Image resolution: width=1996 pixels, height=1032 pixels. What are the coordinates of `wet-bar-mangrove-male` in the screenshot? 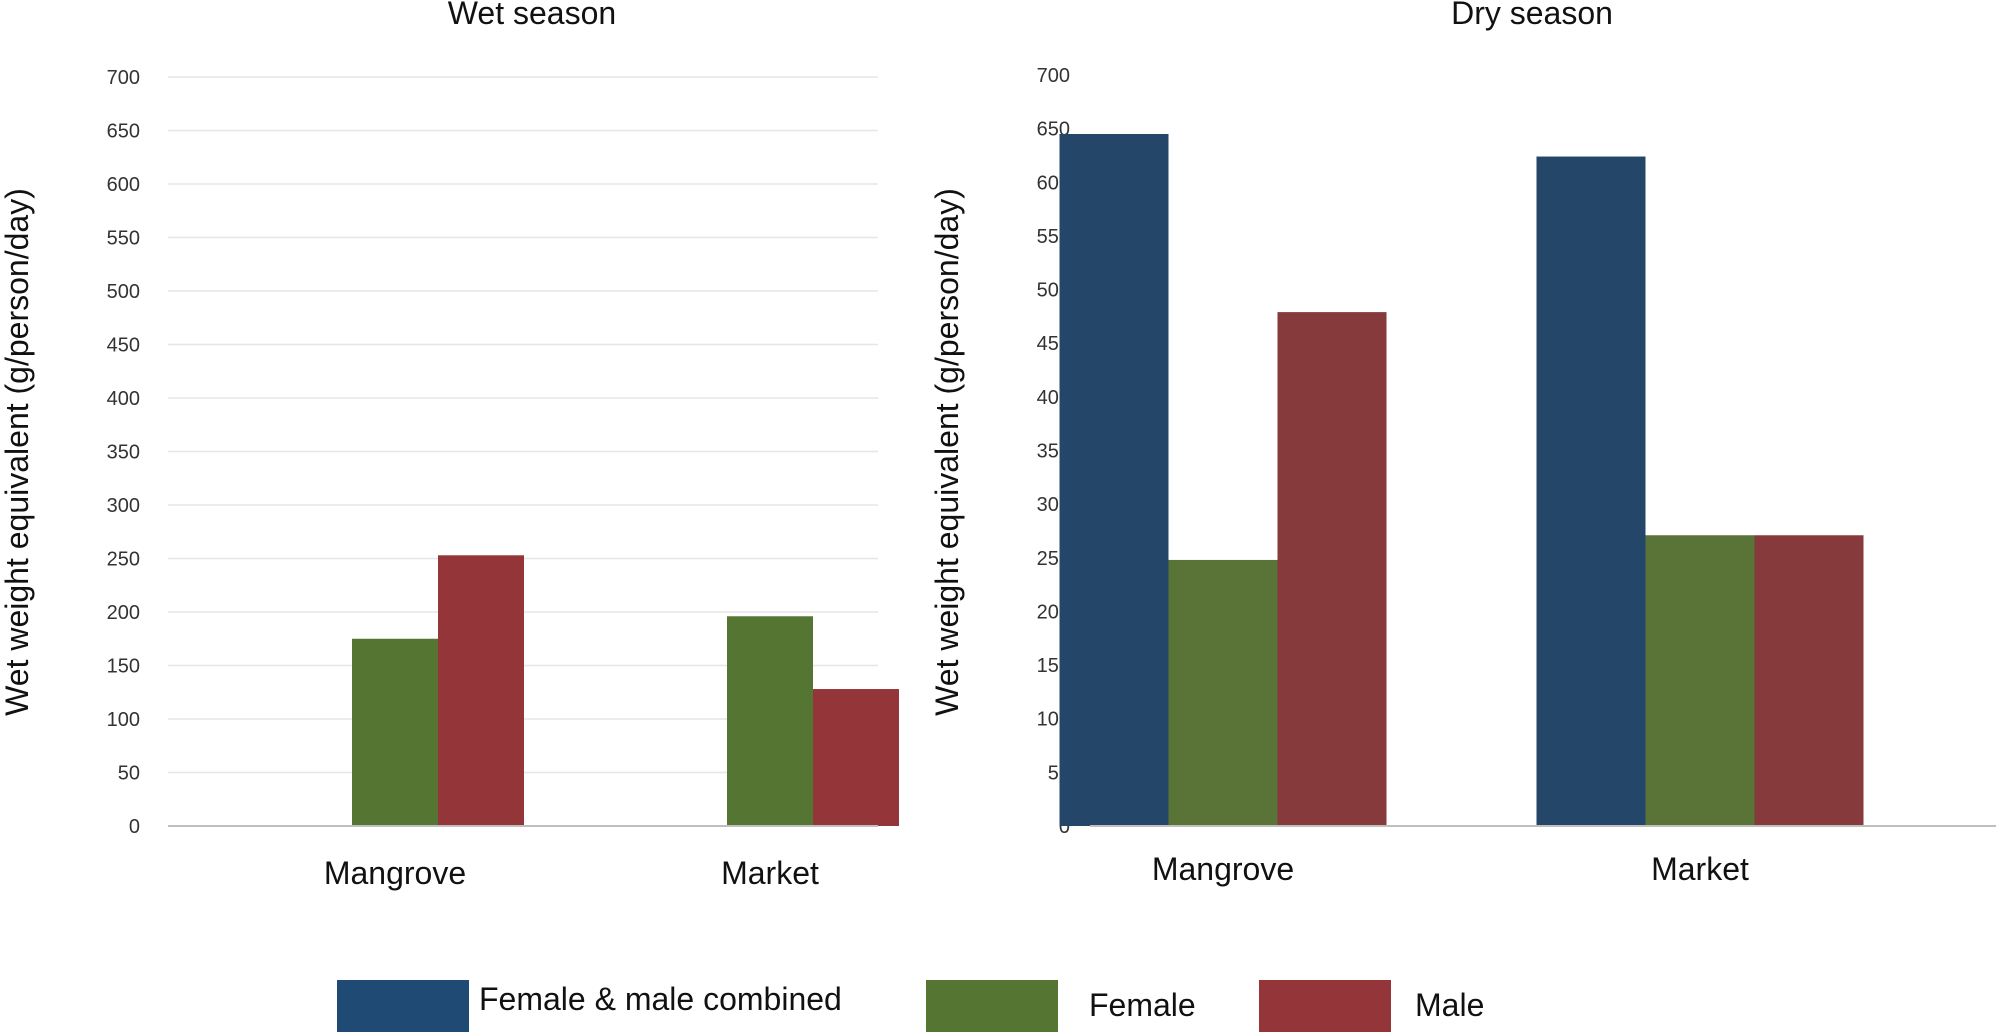 It's located at (481, 690).